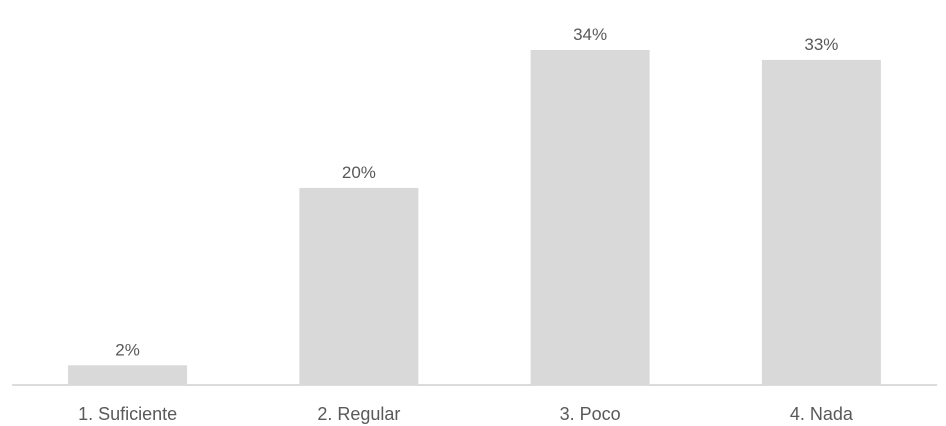 The height and width of the screenshot is (426, 946). Describe the element at coordinates (359, 172) in the screenshot. I see `data-label-2: 20%` at that location.